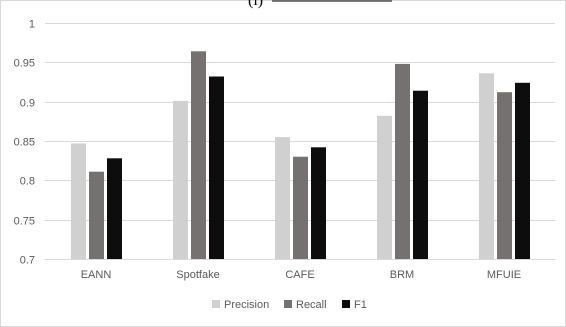 The image size is (566, 327). Describe the element at coordinates (114, 208) in the screenshot. I see `bar-f1-eann` at that location.